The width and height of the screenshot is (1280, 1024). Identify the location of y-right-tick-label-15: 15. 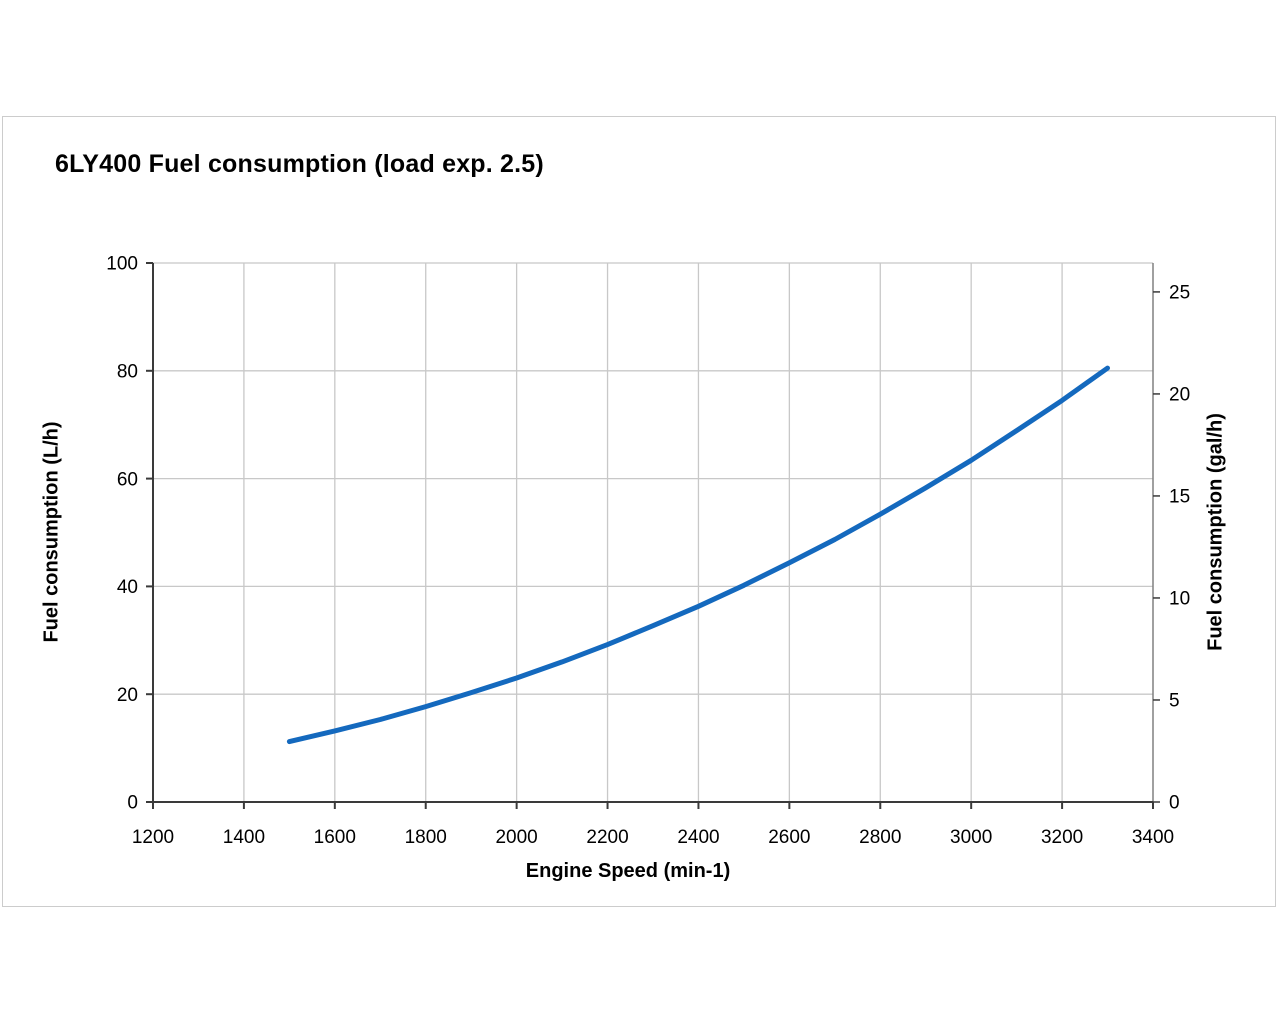
(1179, 497).